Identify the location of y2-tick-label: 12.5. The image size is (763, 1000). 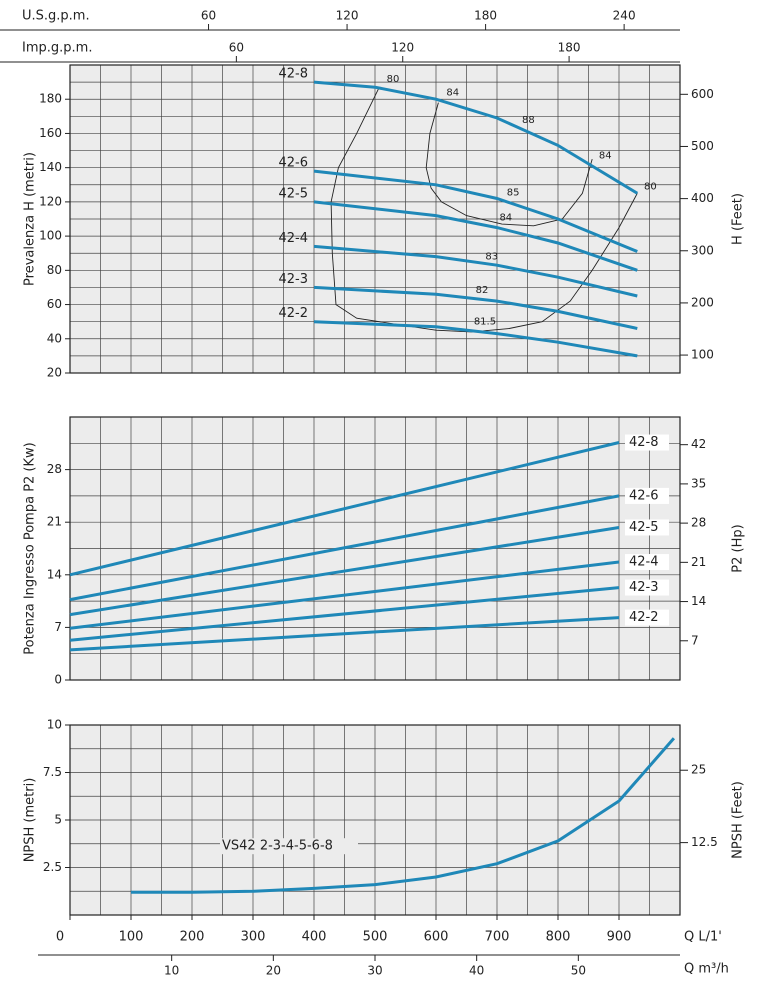
(704, 842).